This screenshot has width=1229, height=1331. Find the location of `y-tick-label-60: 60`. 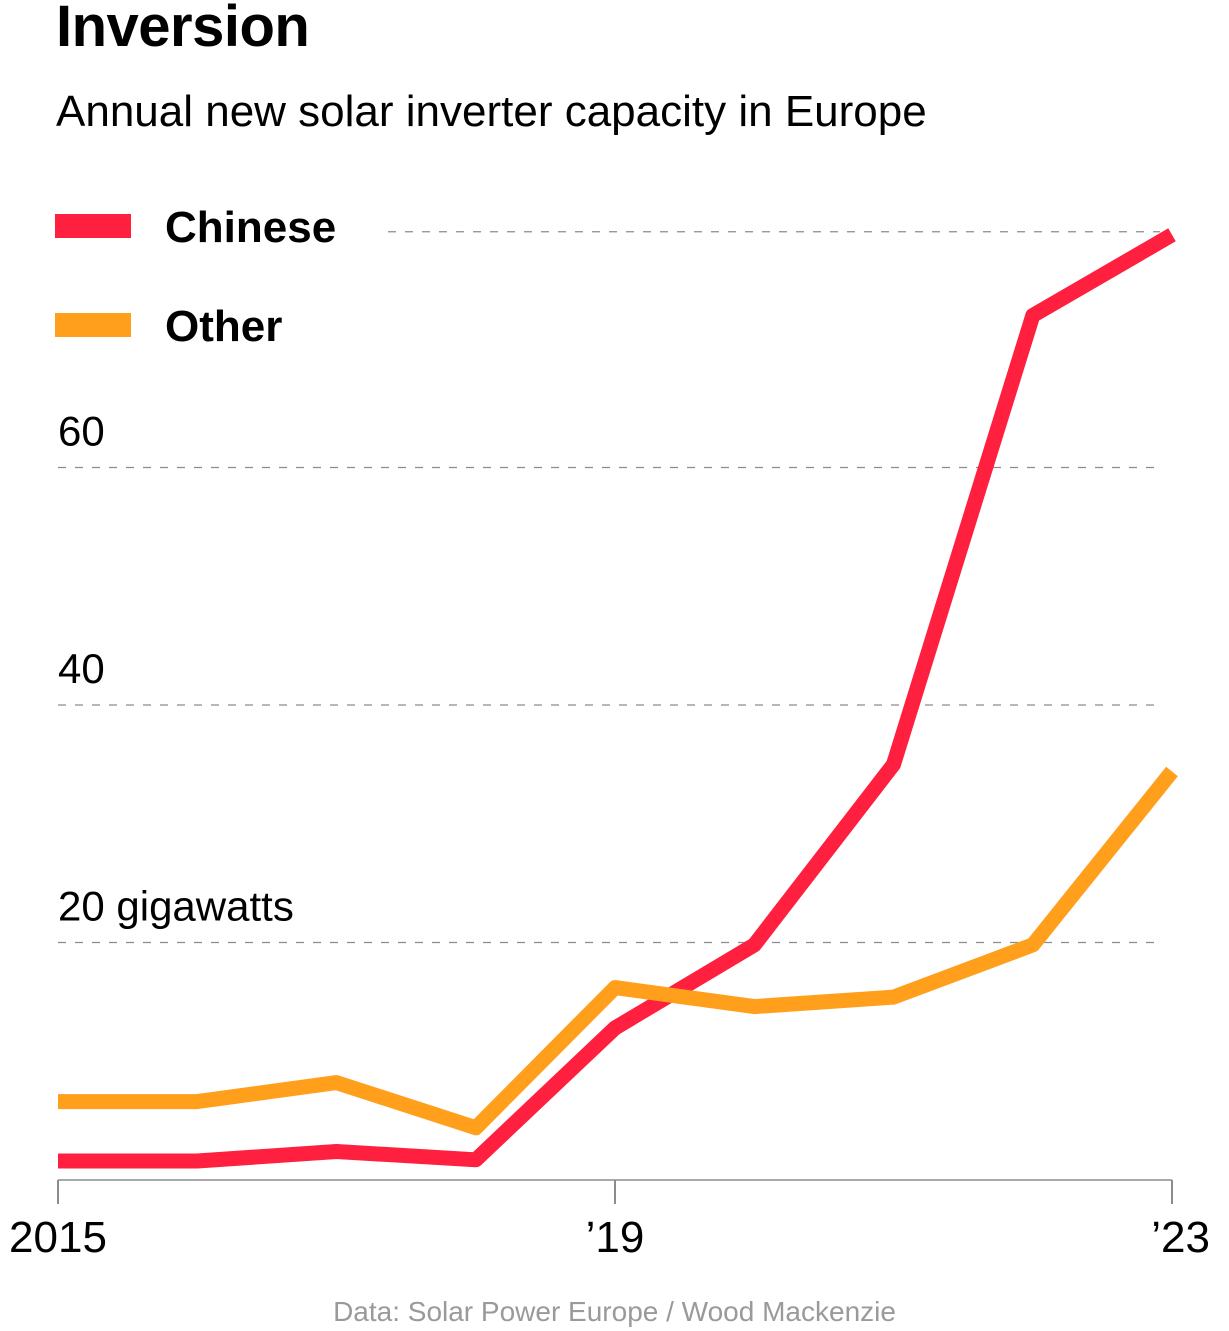

y-tick-label-60: 60 is located at coordinates (81, 431).